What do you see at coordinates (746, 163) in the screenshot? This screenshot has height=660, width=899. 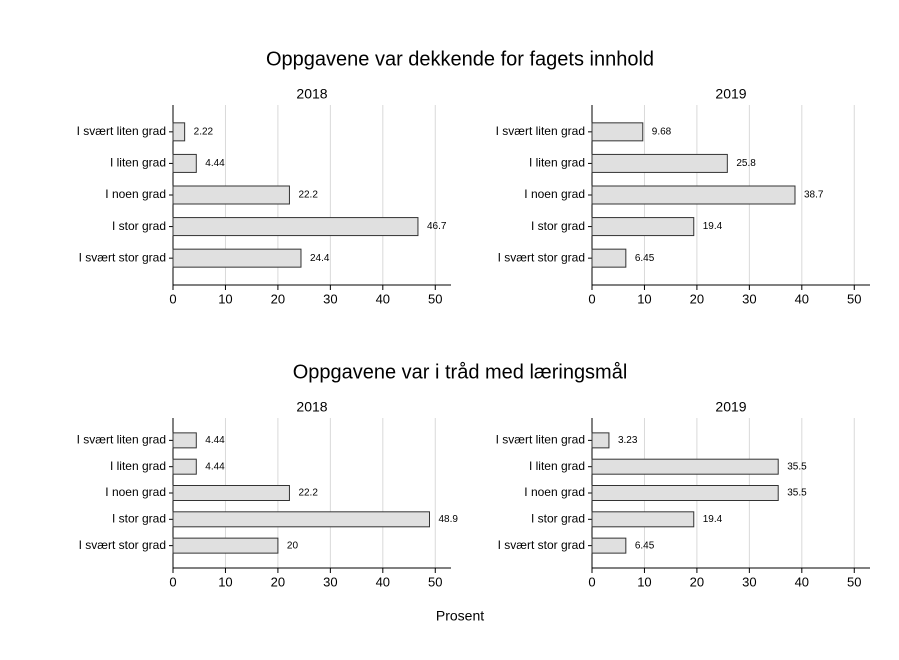 I see `value-label: 25.8` at bounding box center [746, 163].